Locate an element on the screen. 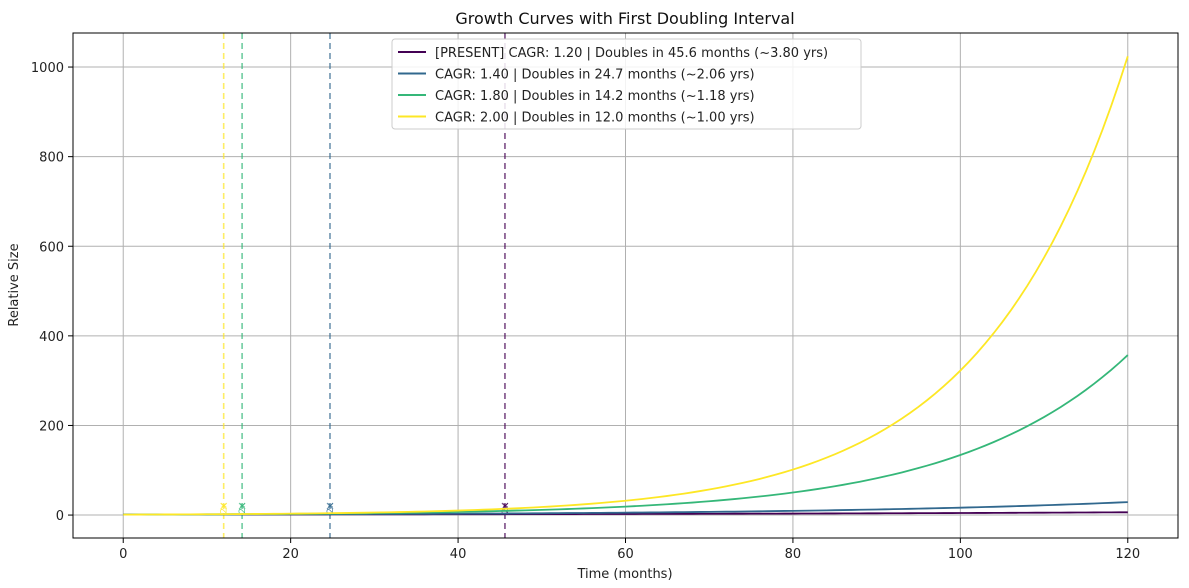 This screenshot has width=1189, height=588. legend-box is located at coordinates (626, 84).